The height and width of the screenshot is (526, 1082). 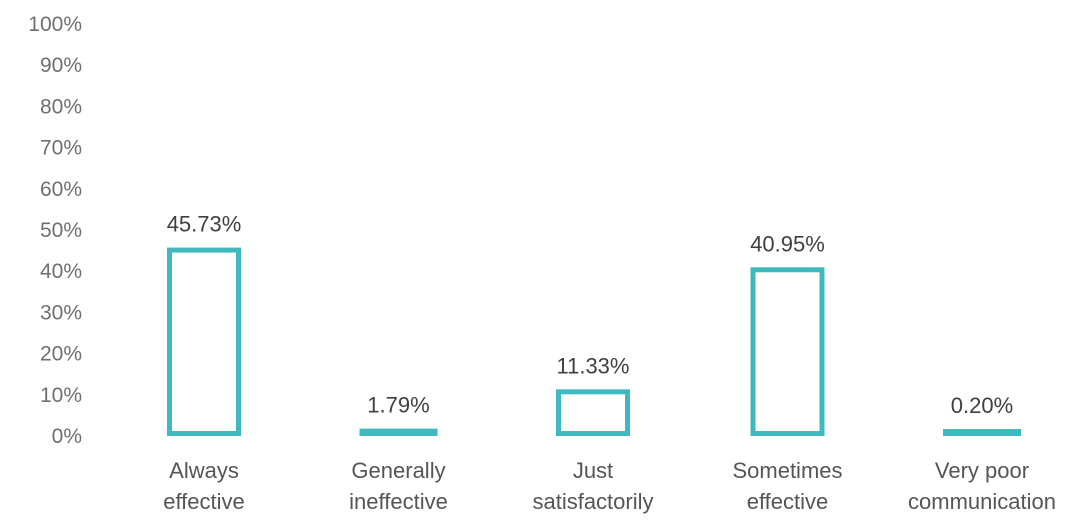 I want to click on x-category-label: satisfactorily, so click(x=592, y=501).